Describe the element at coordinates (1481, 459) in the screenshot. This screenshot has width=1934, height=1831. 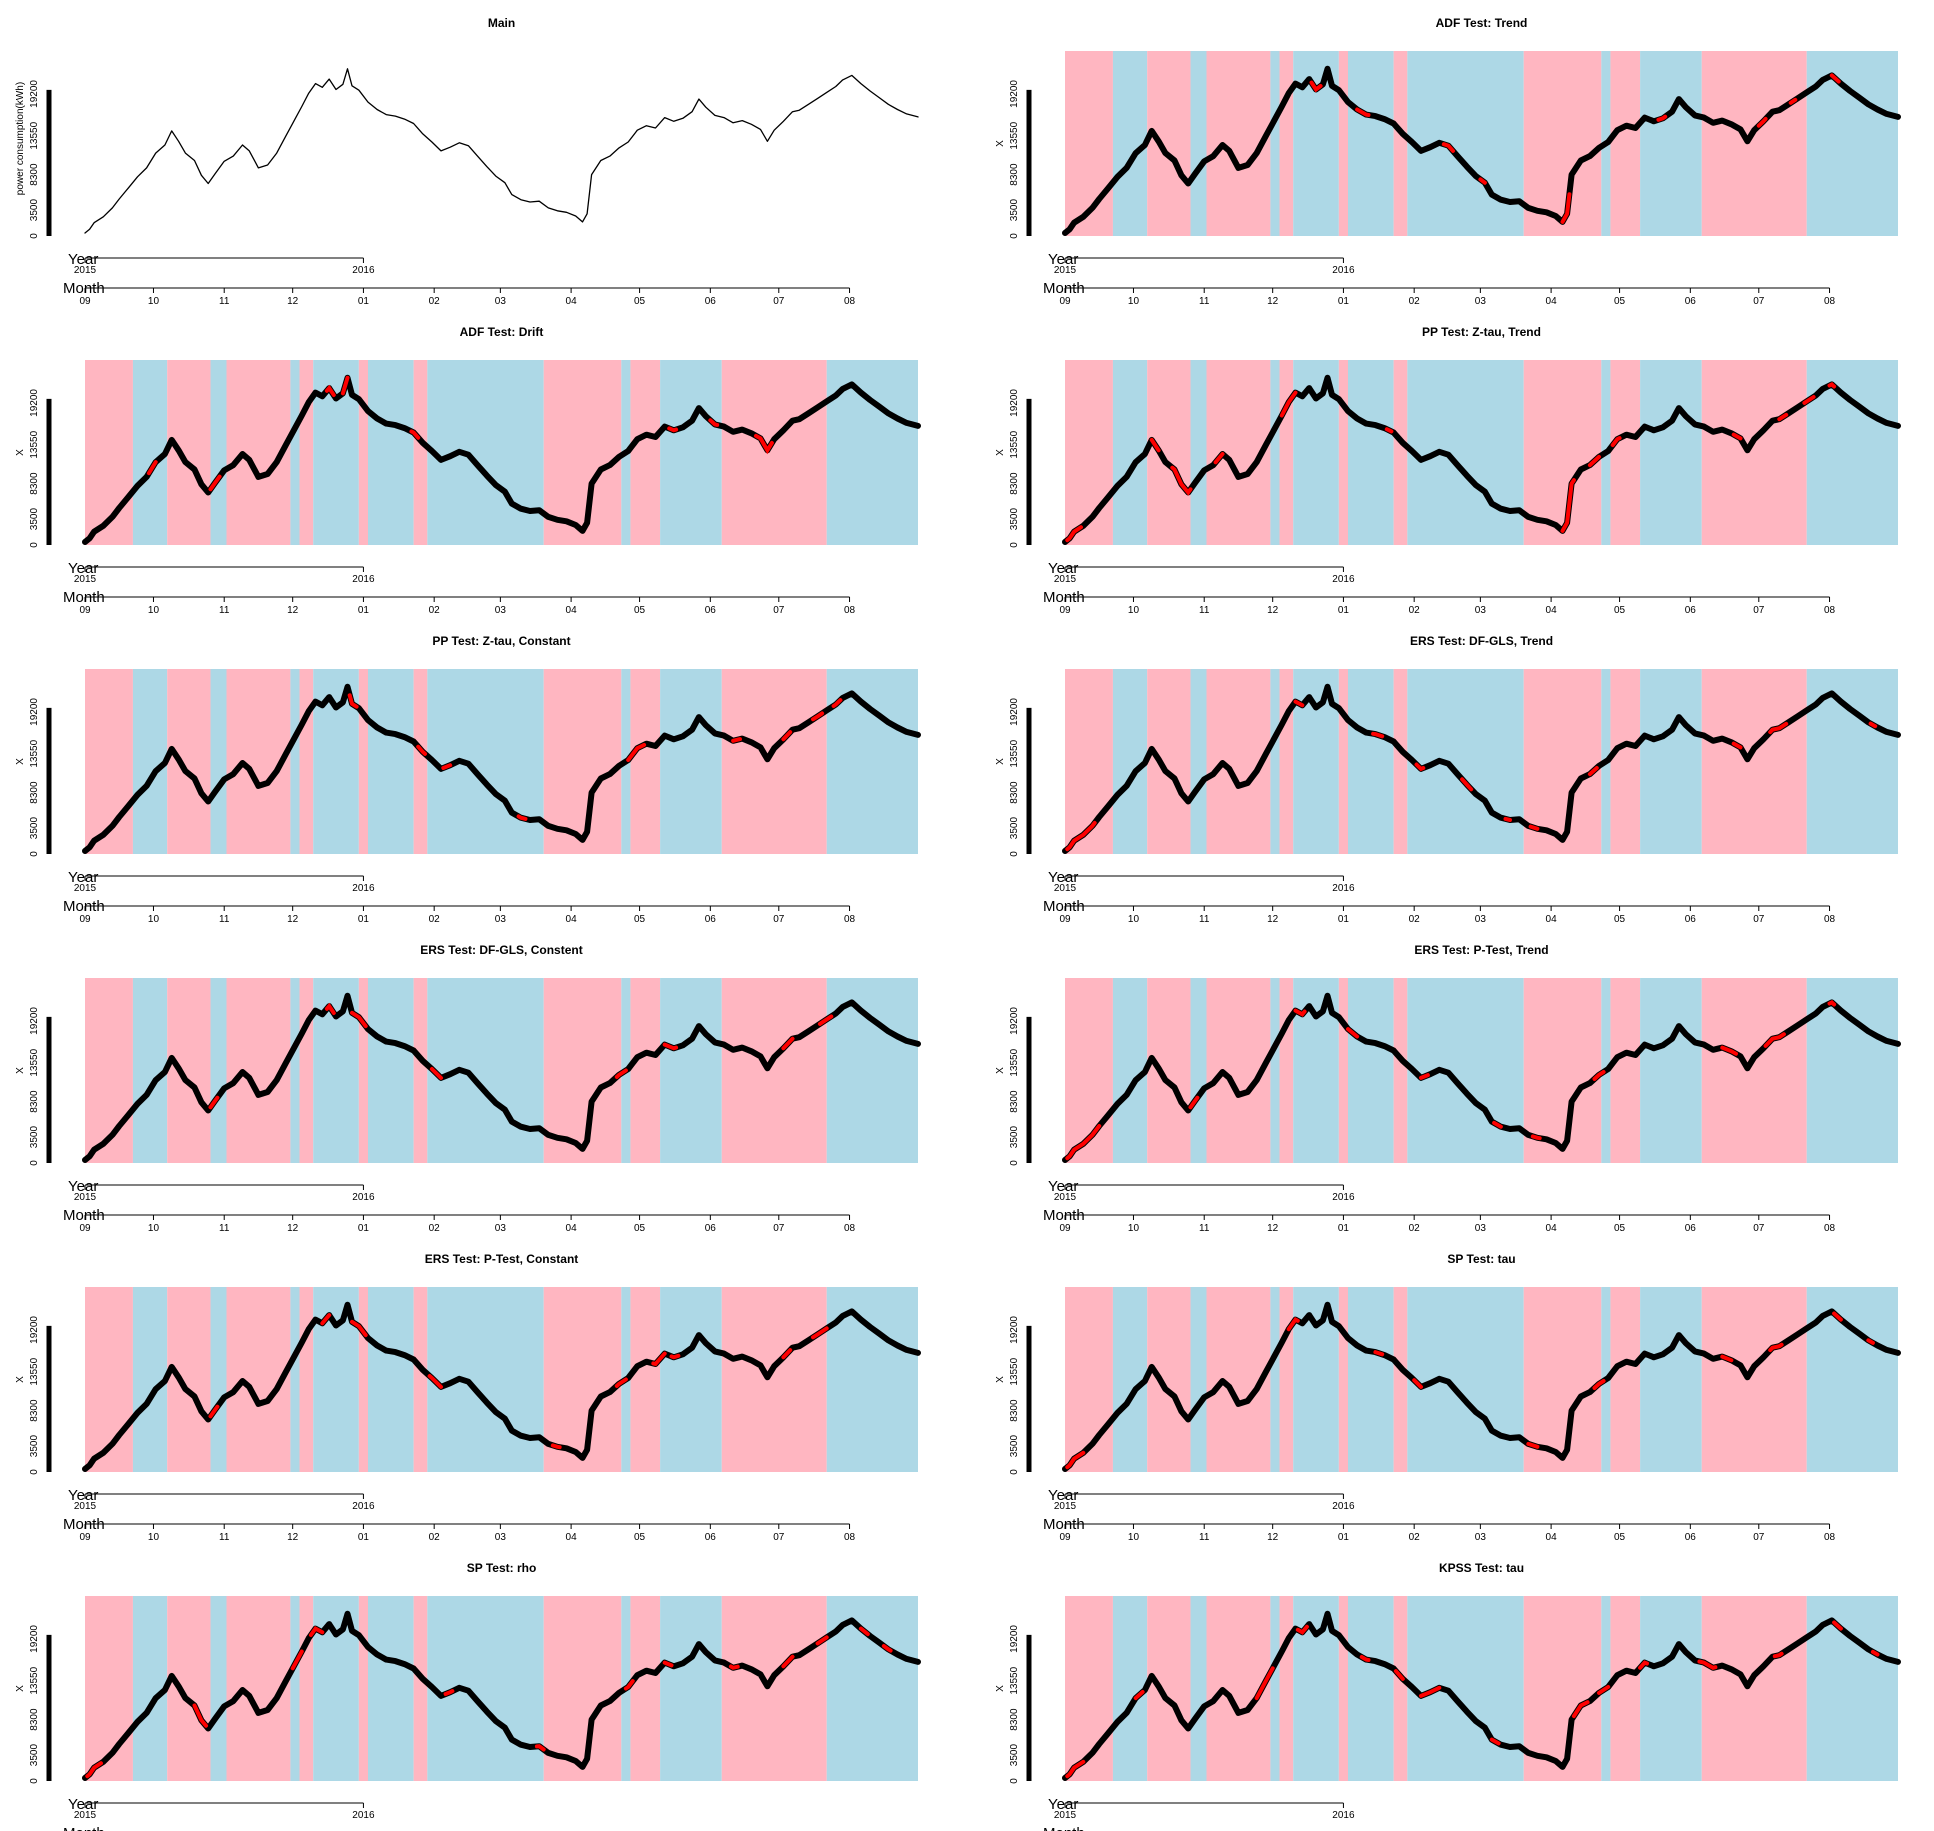
I see `series-line` at that location.